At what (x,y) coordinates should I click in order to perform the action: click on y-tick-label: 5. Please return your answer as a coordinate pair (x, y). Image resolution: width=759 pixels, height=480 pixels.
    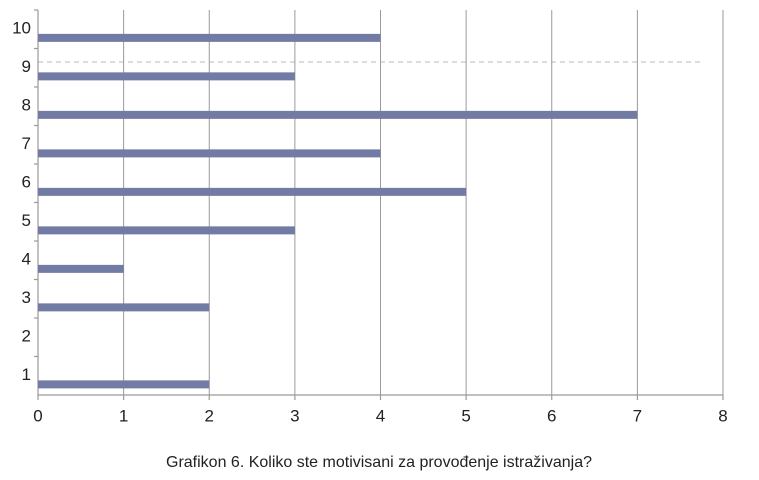
    Looking at the image, I should click on (26, 220).